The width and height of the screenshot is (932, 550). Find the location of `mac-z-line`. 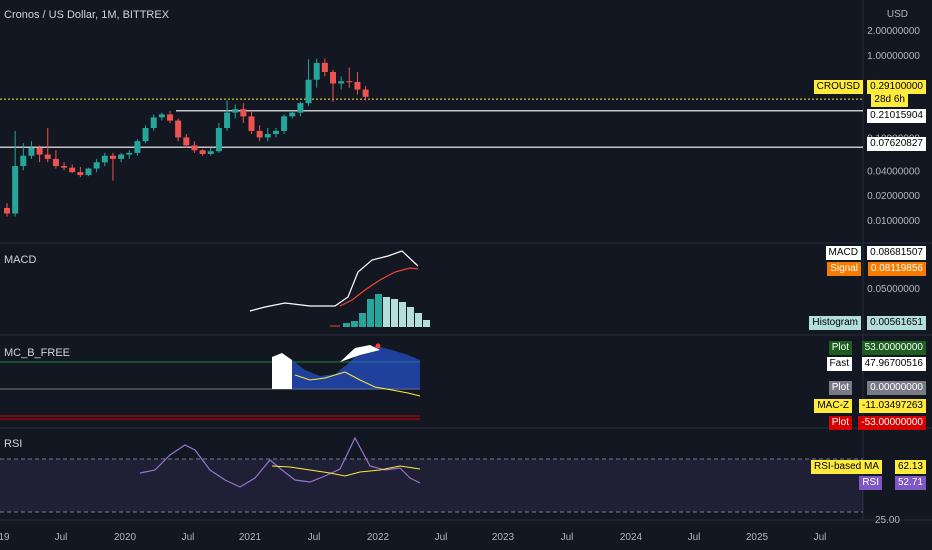

mac-z-line is located at coordinates (357, 384).